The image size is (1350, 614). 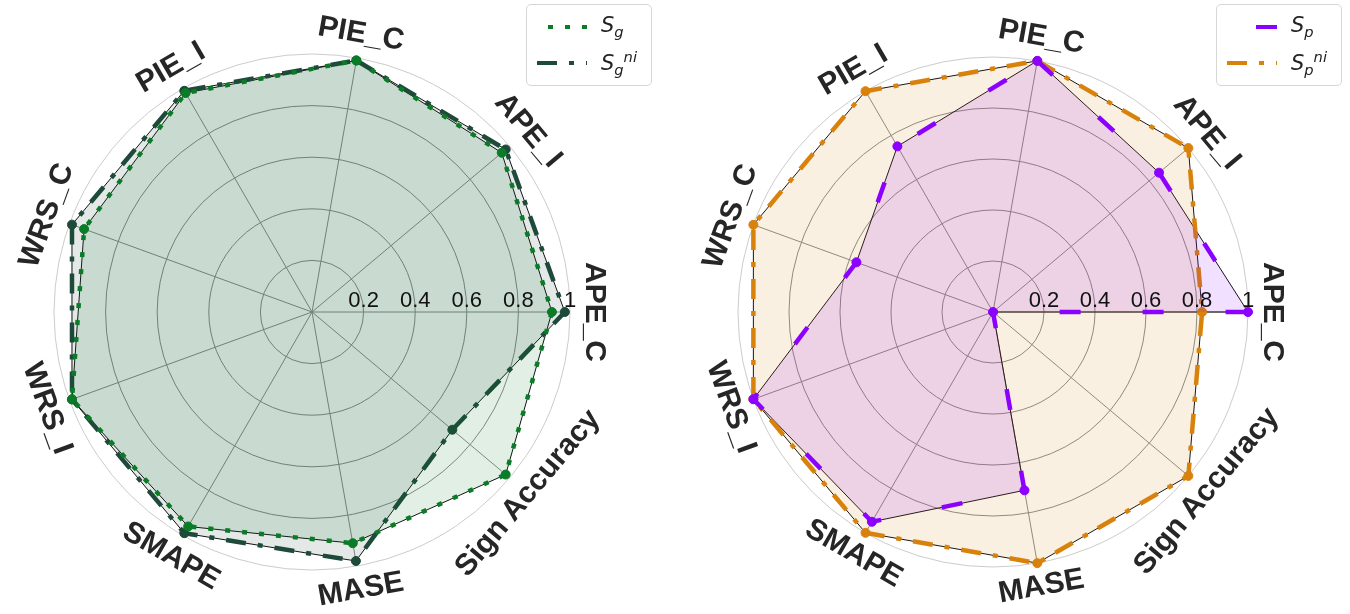 I want to click on legend-label: S$_{g}$, so click(x=612, y=27).